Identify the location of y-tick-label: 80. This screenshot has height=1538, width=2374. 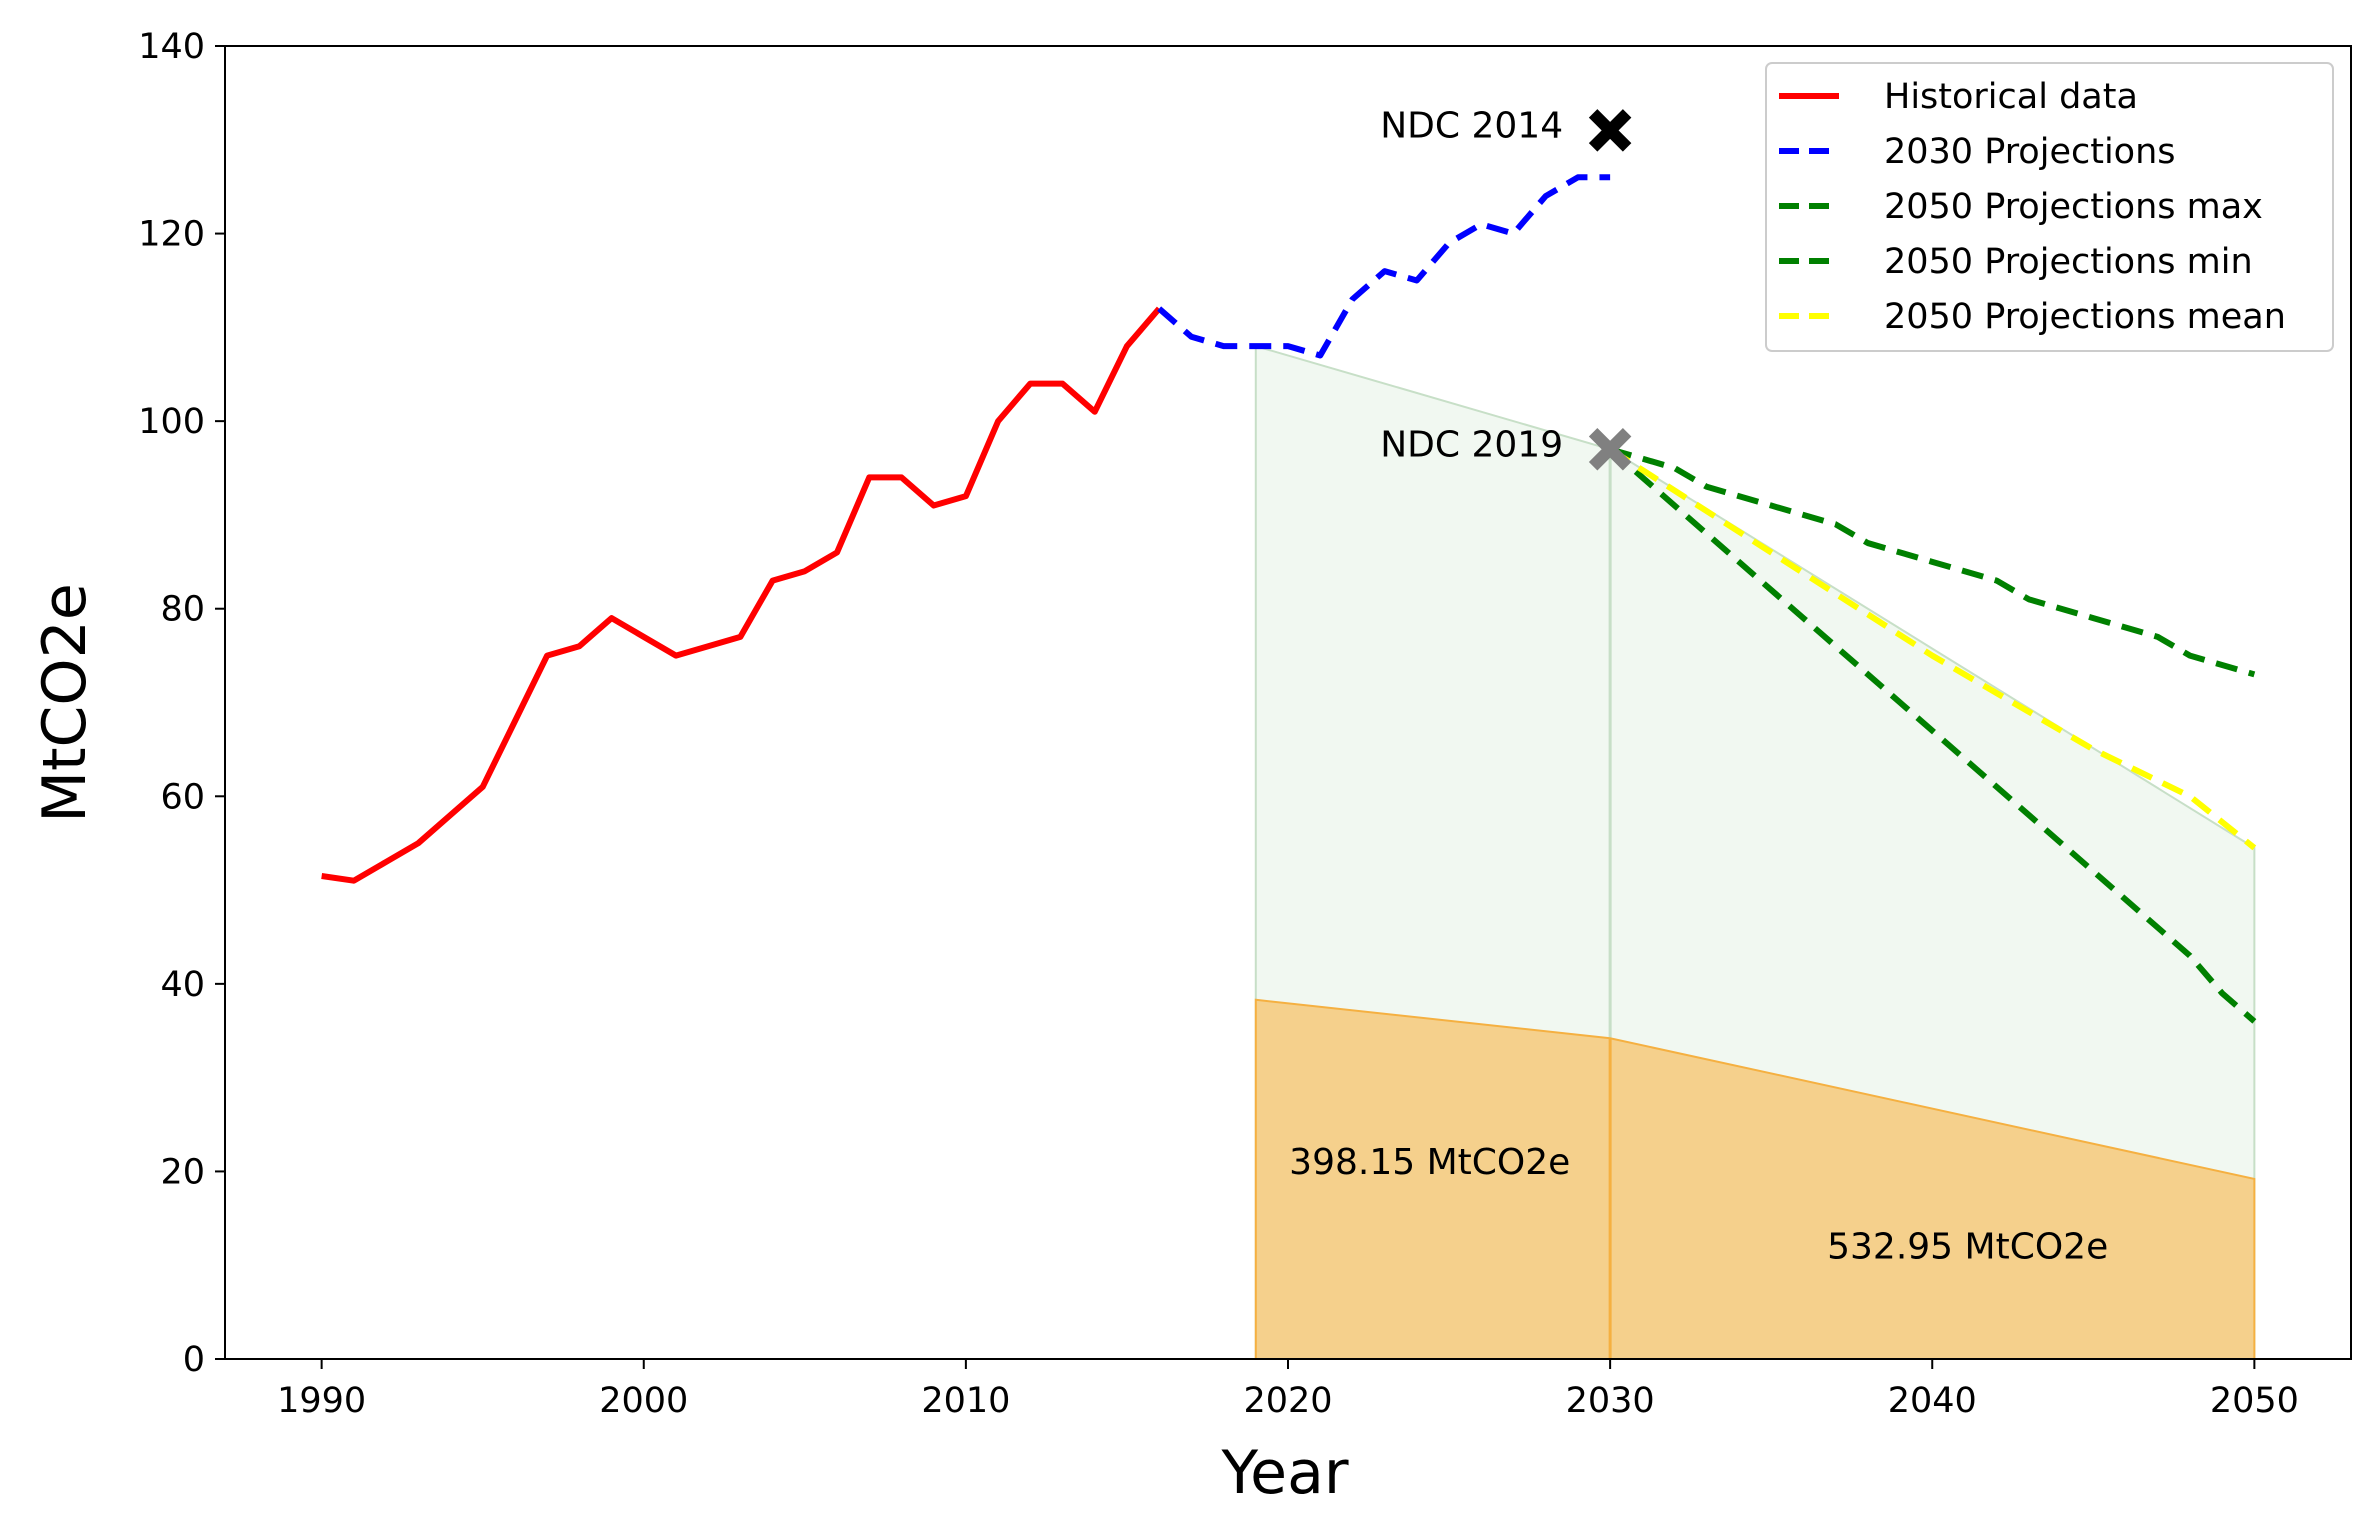
(182, 610).